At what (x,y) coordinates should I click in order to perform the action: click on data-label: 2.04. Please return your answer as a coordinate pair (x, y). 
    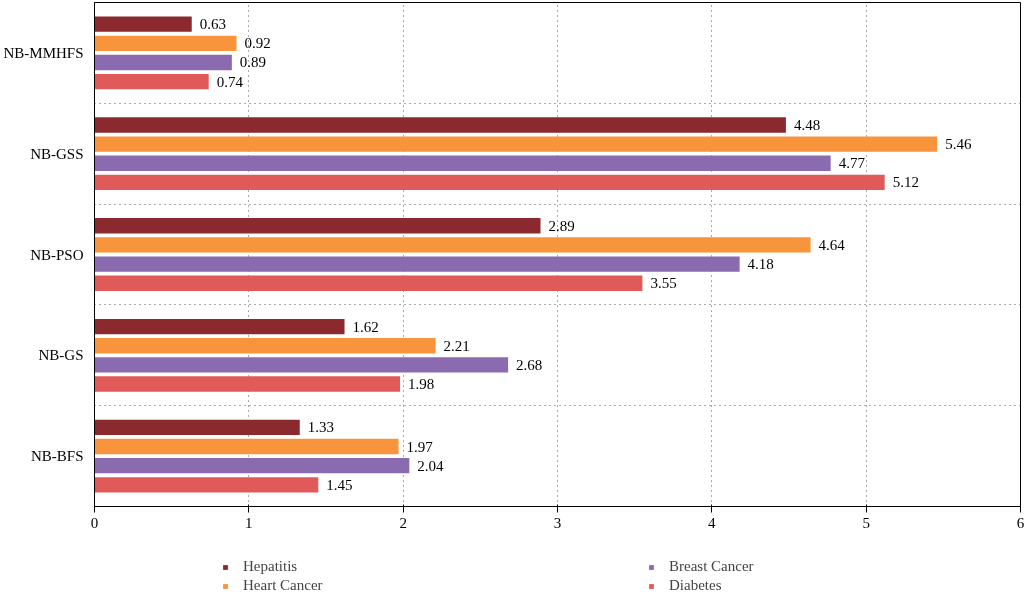
    Looking at the image, I should click on (431, 465).